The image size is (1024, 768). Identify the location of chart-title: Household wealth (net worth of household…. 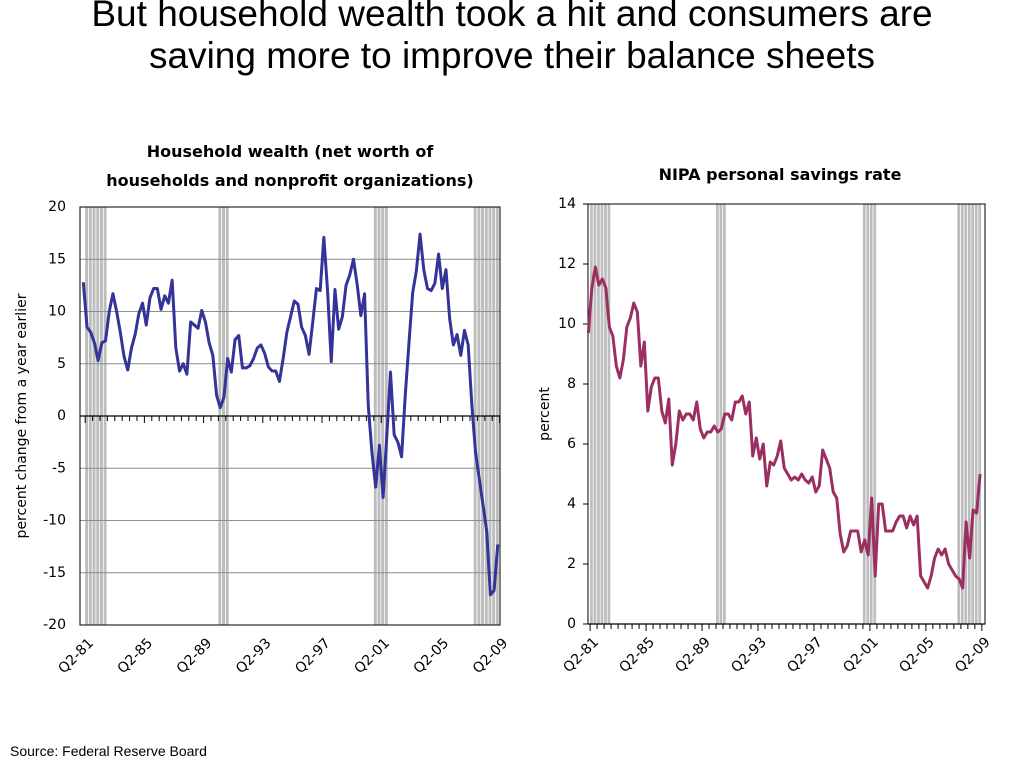
(290, 166).